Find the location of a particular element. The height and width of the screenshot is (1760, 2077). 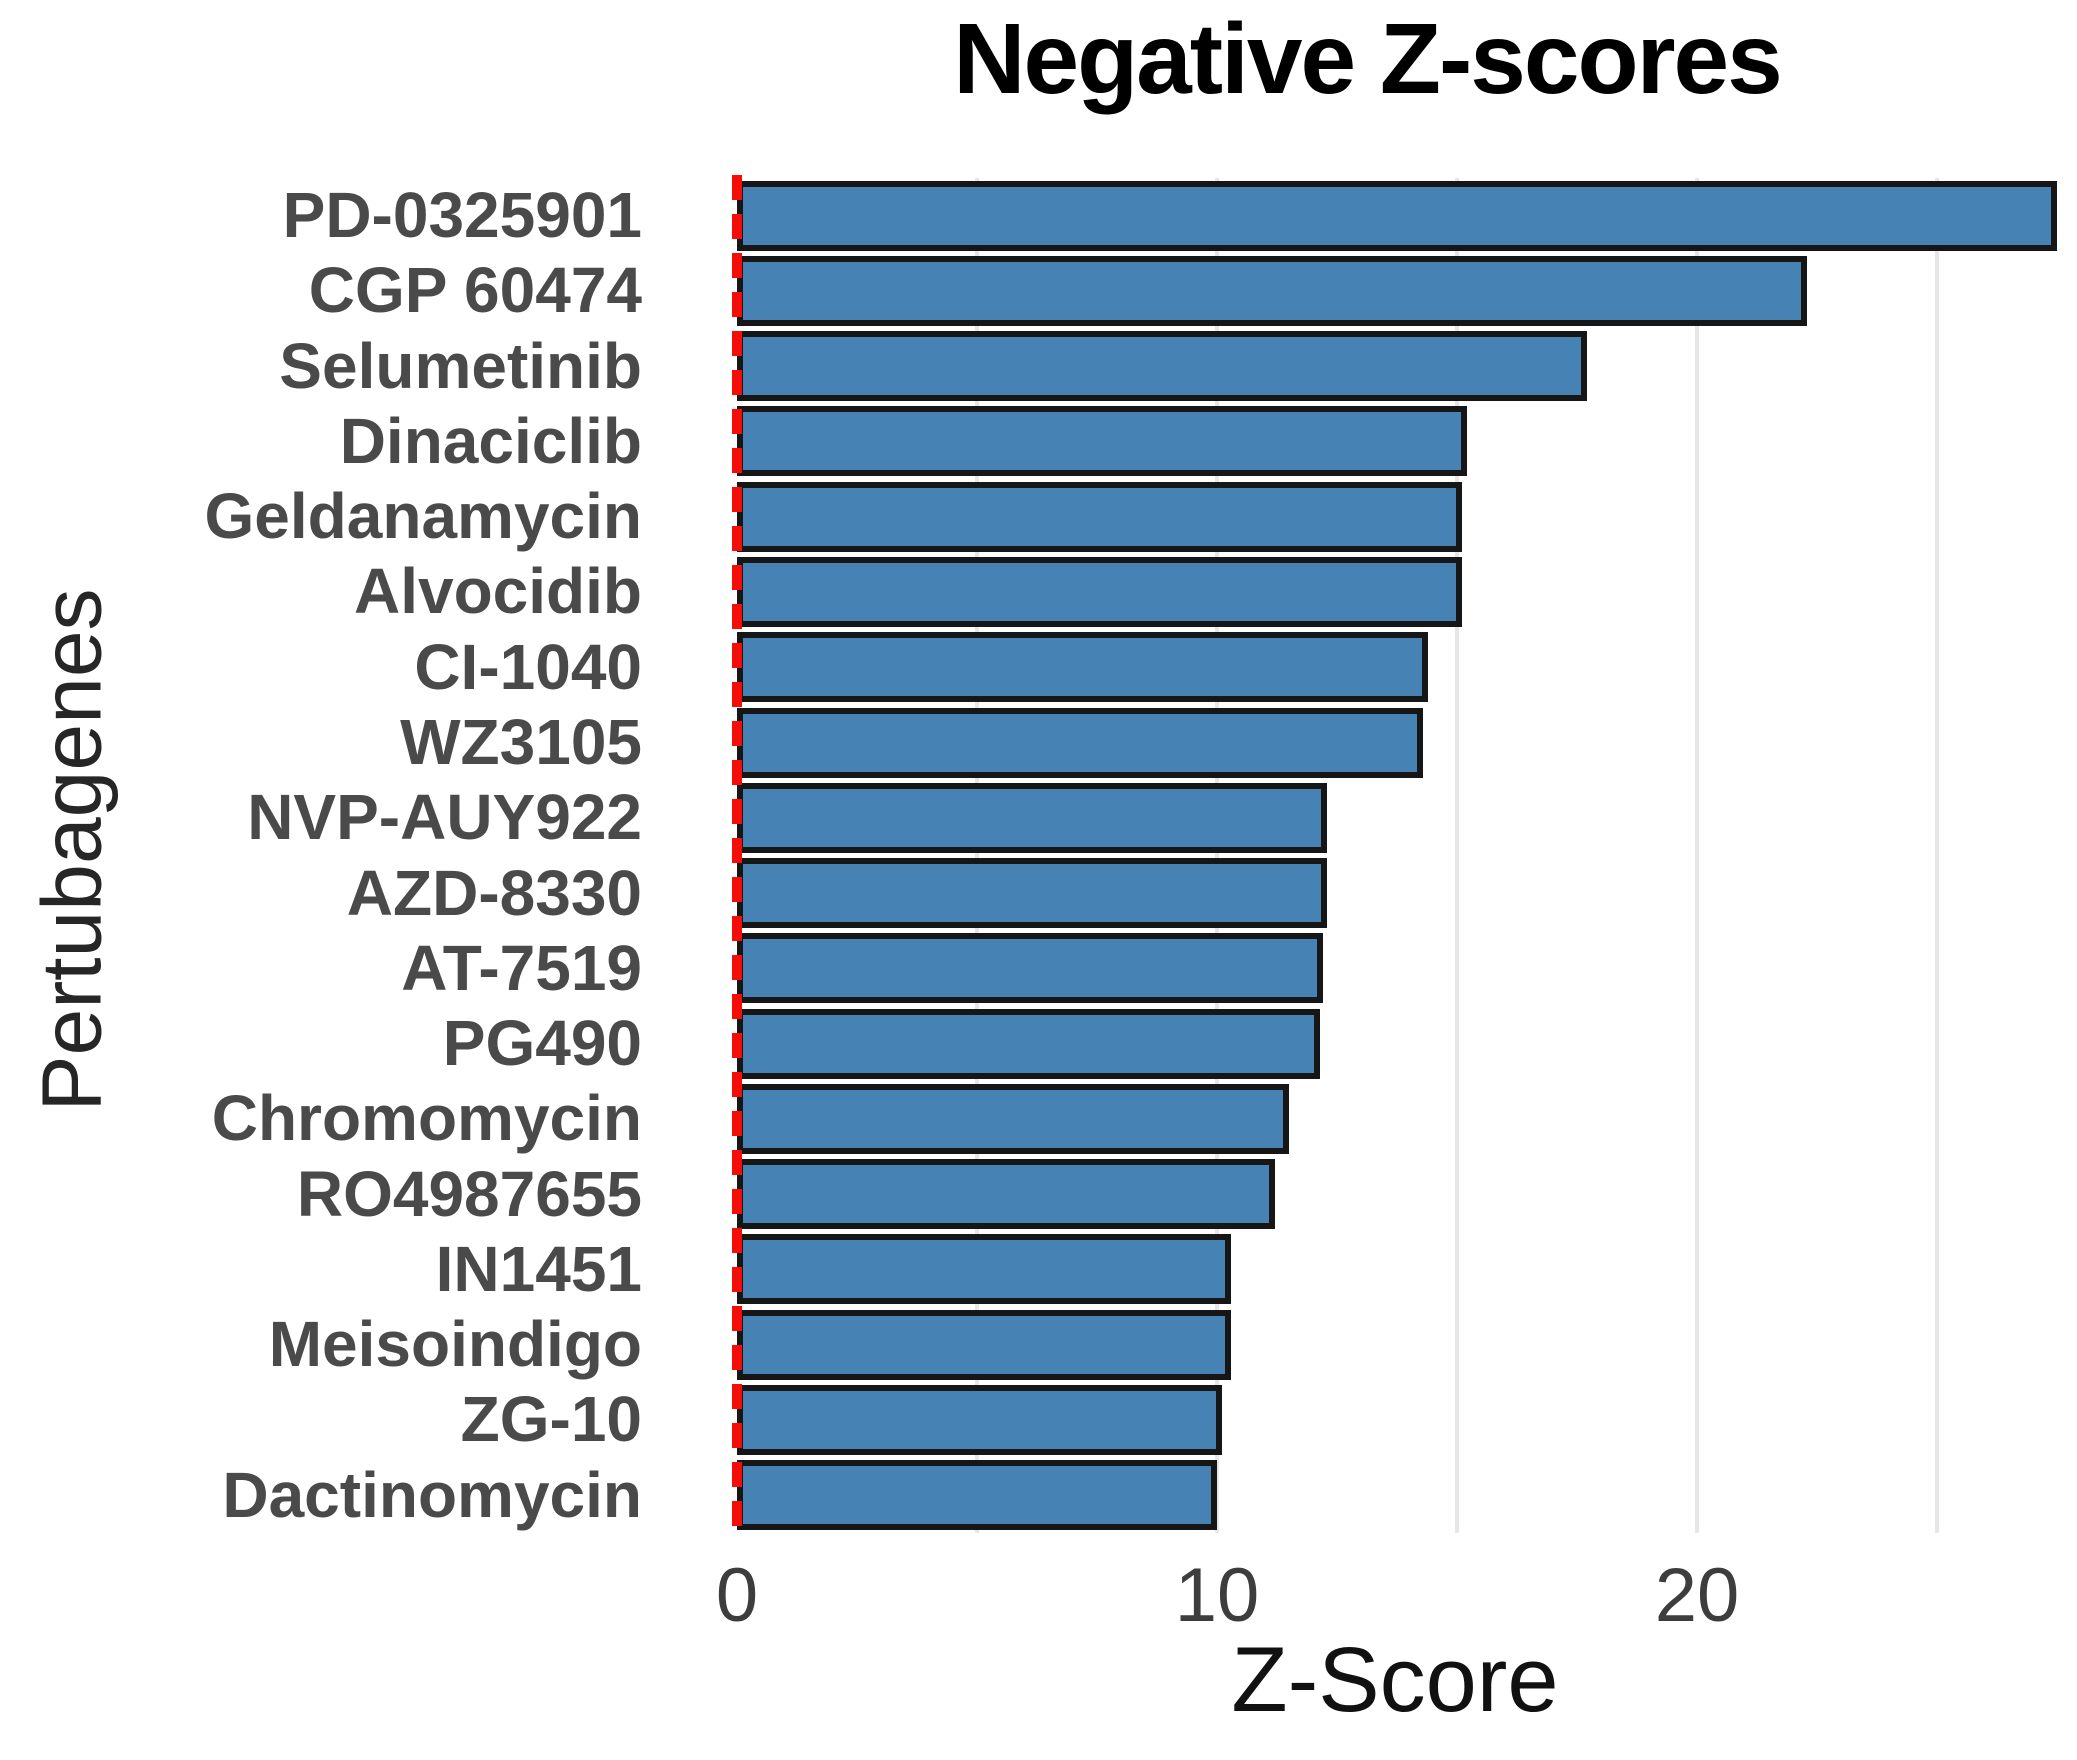

y-tick-label: Dactinomycin is located at coordinates (432, 1494).